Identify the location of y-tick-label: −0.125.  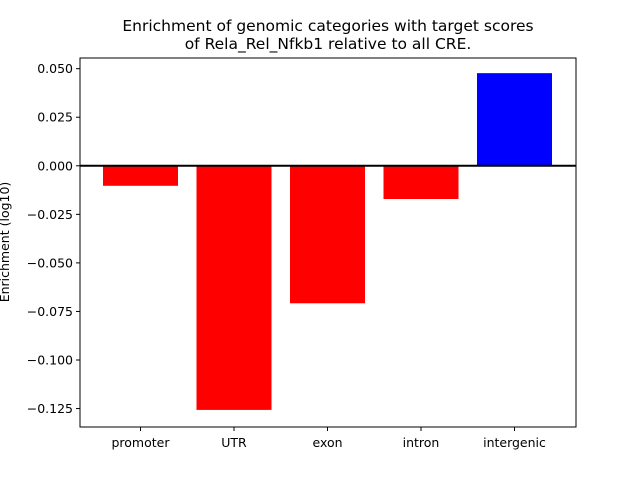
(50, 408).